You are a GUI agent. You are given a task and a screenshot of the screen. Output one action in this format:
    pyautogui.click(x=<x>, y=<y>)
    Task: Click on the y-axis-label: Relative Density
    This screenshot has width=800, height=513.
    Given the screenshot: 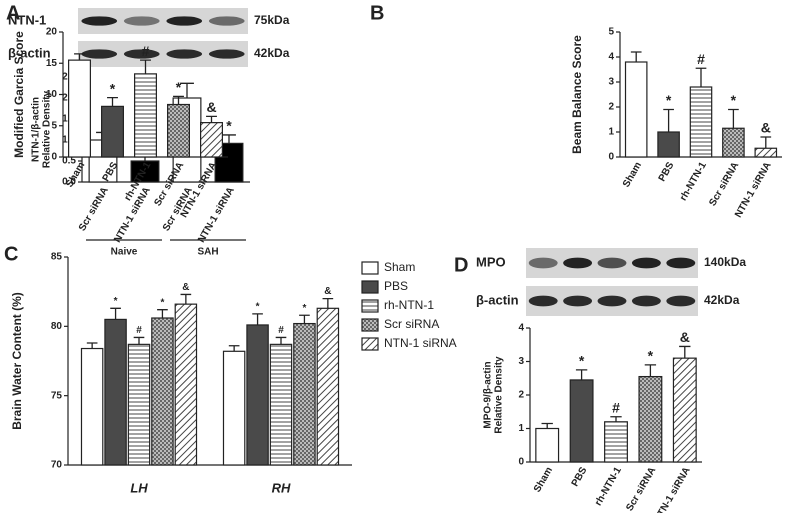 What is the action you would take?
    pyautogui.click(x=499, y=395)
    